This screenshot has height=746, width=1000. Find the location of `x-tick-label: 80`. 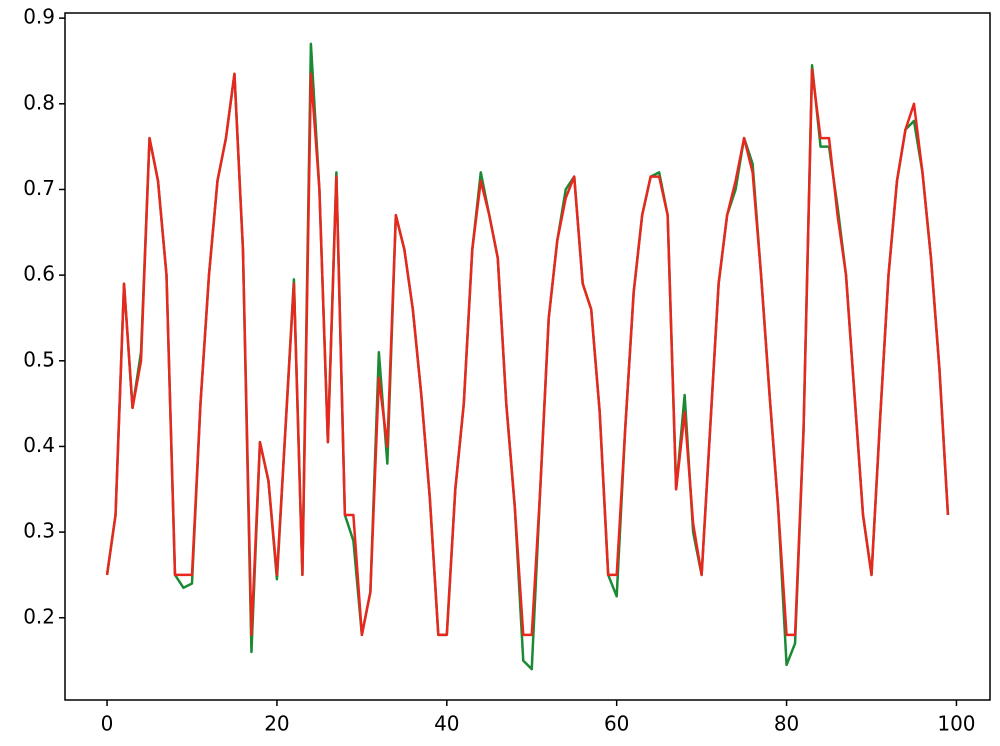

x-tick-label: 80 is located at coordinates (786, 724).